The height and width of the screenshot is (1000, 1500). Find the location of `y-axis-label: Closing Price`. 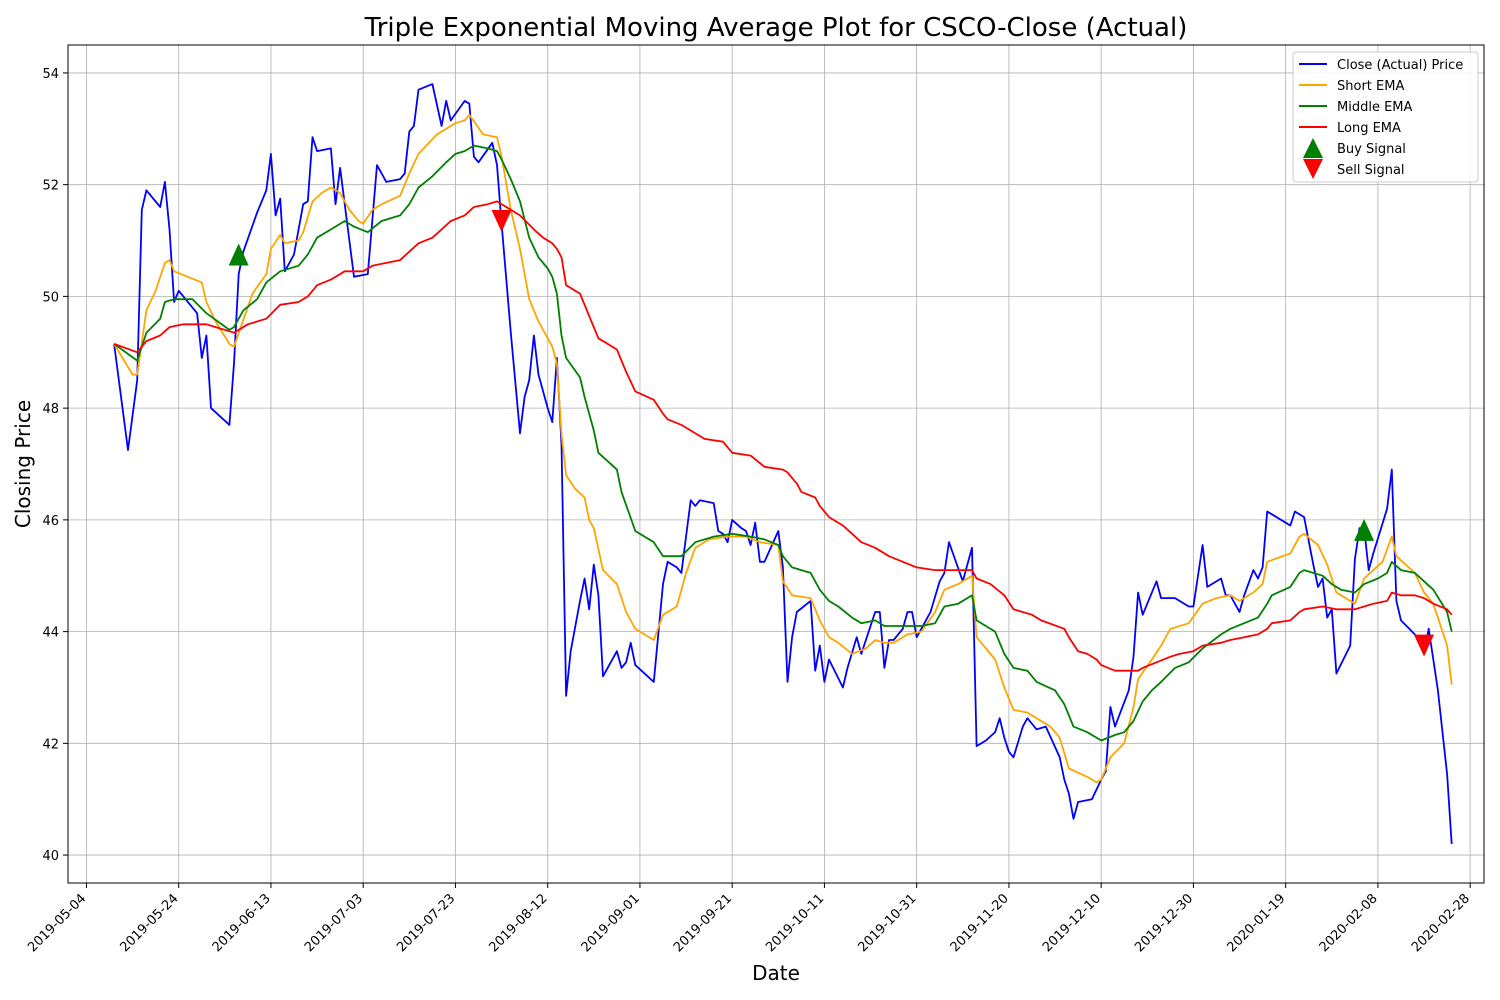

y-axis-label: Closing Price is located at coordinates (23, 464).